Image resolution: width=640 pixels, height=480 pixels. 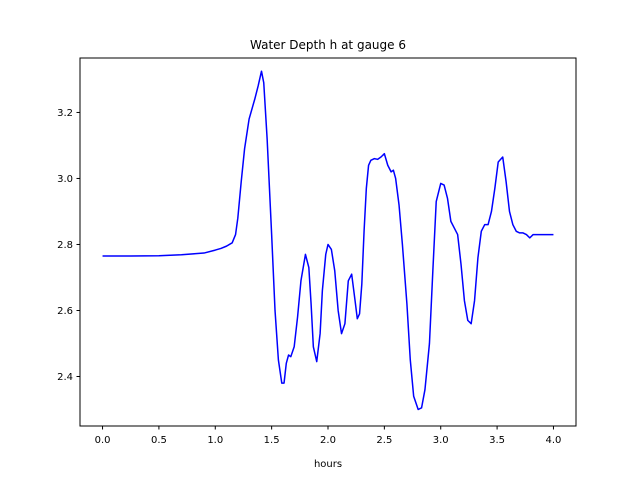 What do you see at coordinates (328, 464) in the screenshot?
I see `x-axis-label: hours` at bounding box center [328, 464].